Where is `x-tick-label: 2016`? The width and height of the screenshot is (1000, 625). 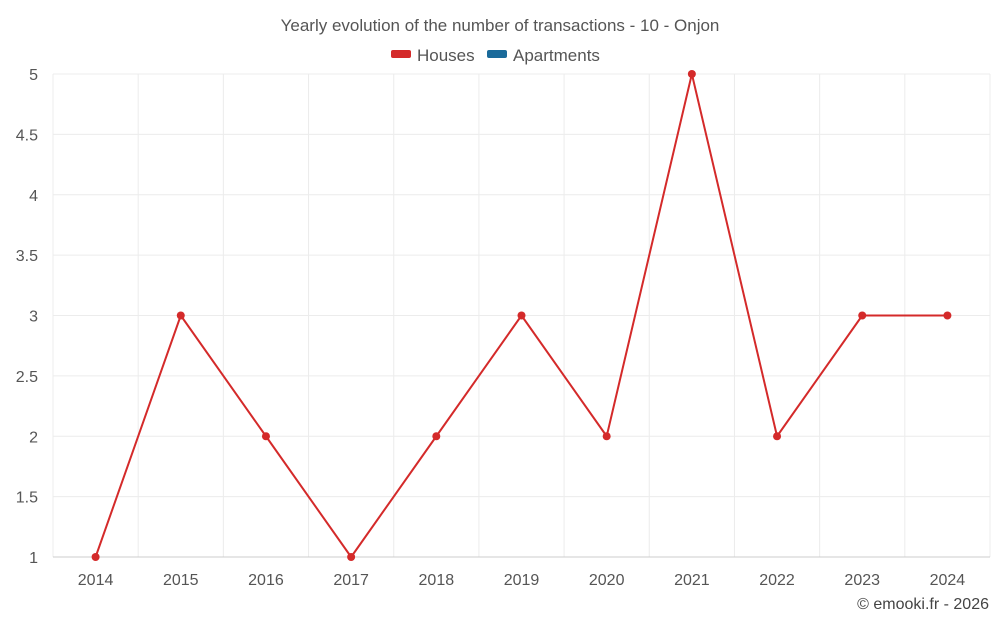
x-tick-label: 2016 is located at coordinates (266, 580).